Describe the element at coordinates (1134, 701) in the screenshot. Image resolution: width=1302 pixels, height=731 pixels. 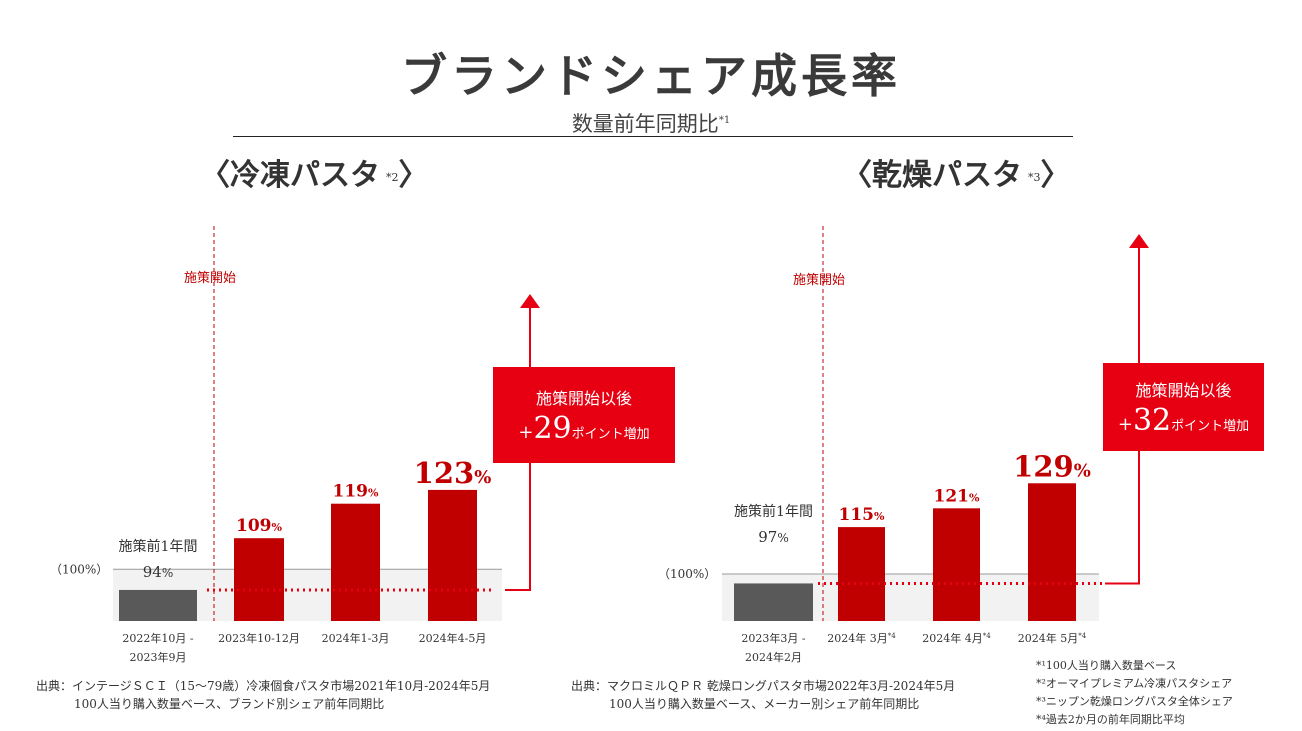
I see `footnote-3: *³ニップン乾燥ロングパスタ全体シェア` at that location.